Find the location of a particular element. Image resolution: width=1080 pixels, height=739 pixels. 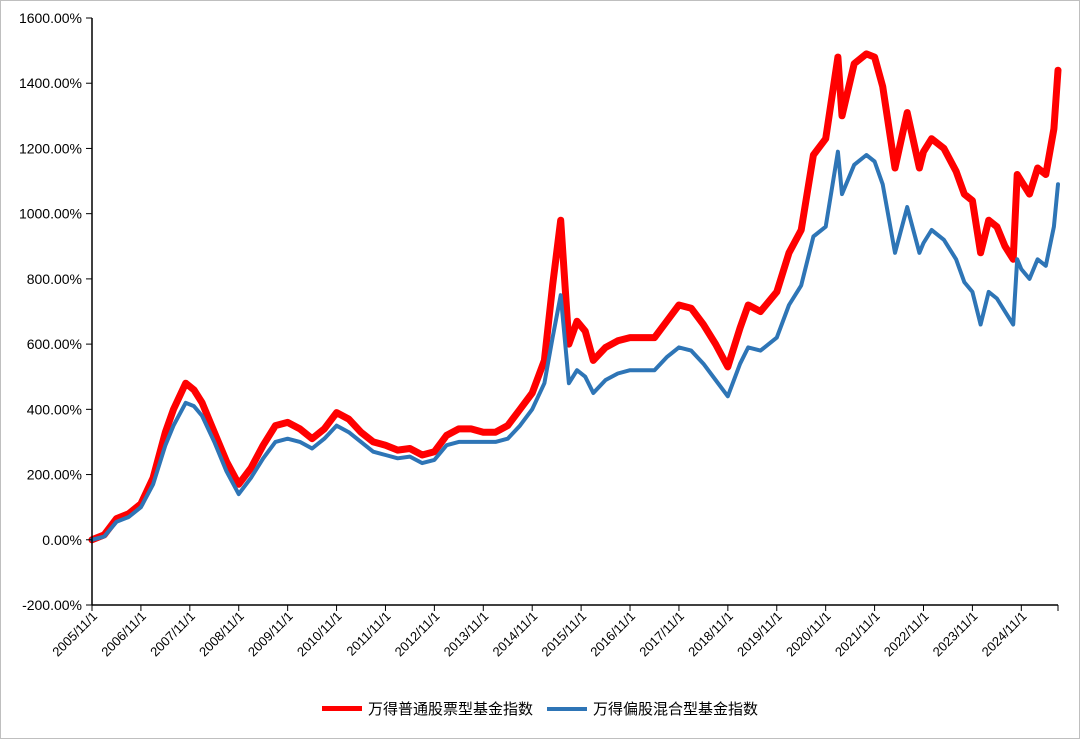

y-tick-label: 1600.00% is located at coordinates (50, 18).